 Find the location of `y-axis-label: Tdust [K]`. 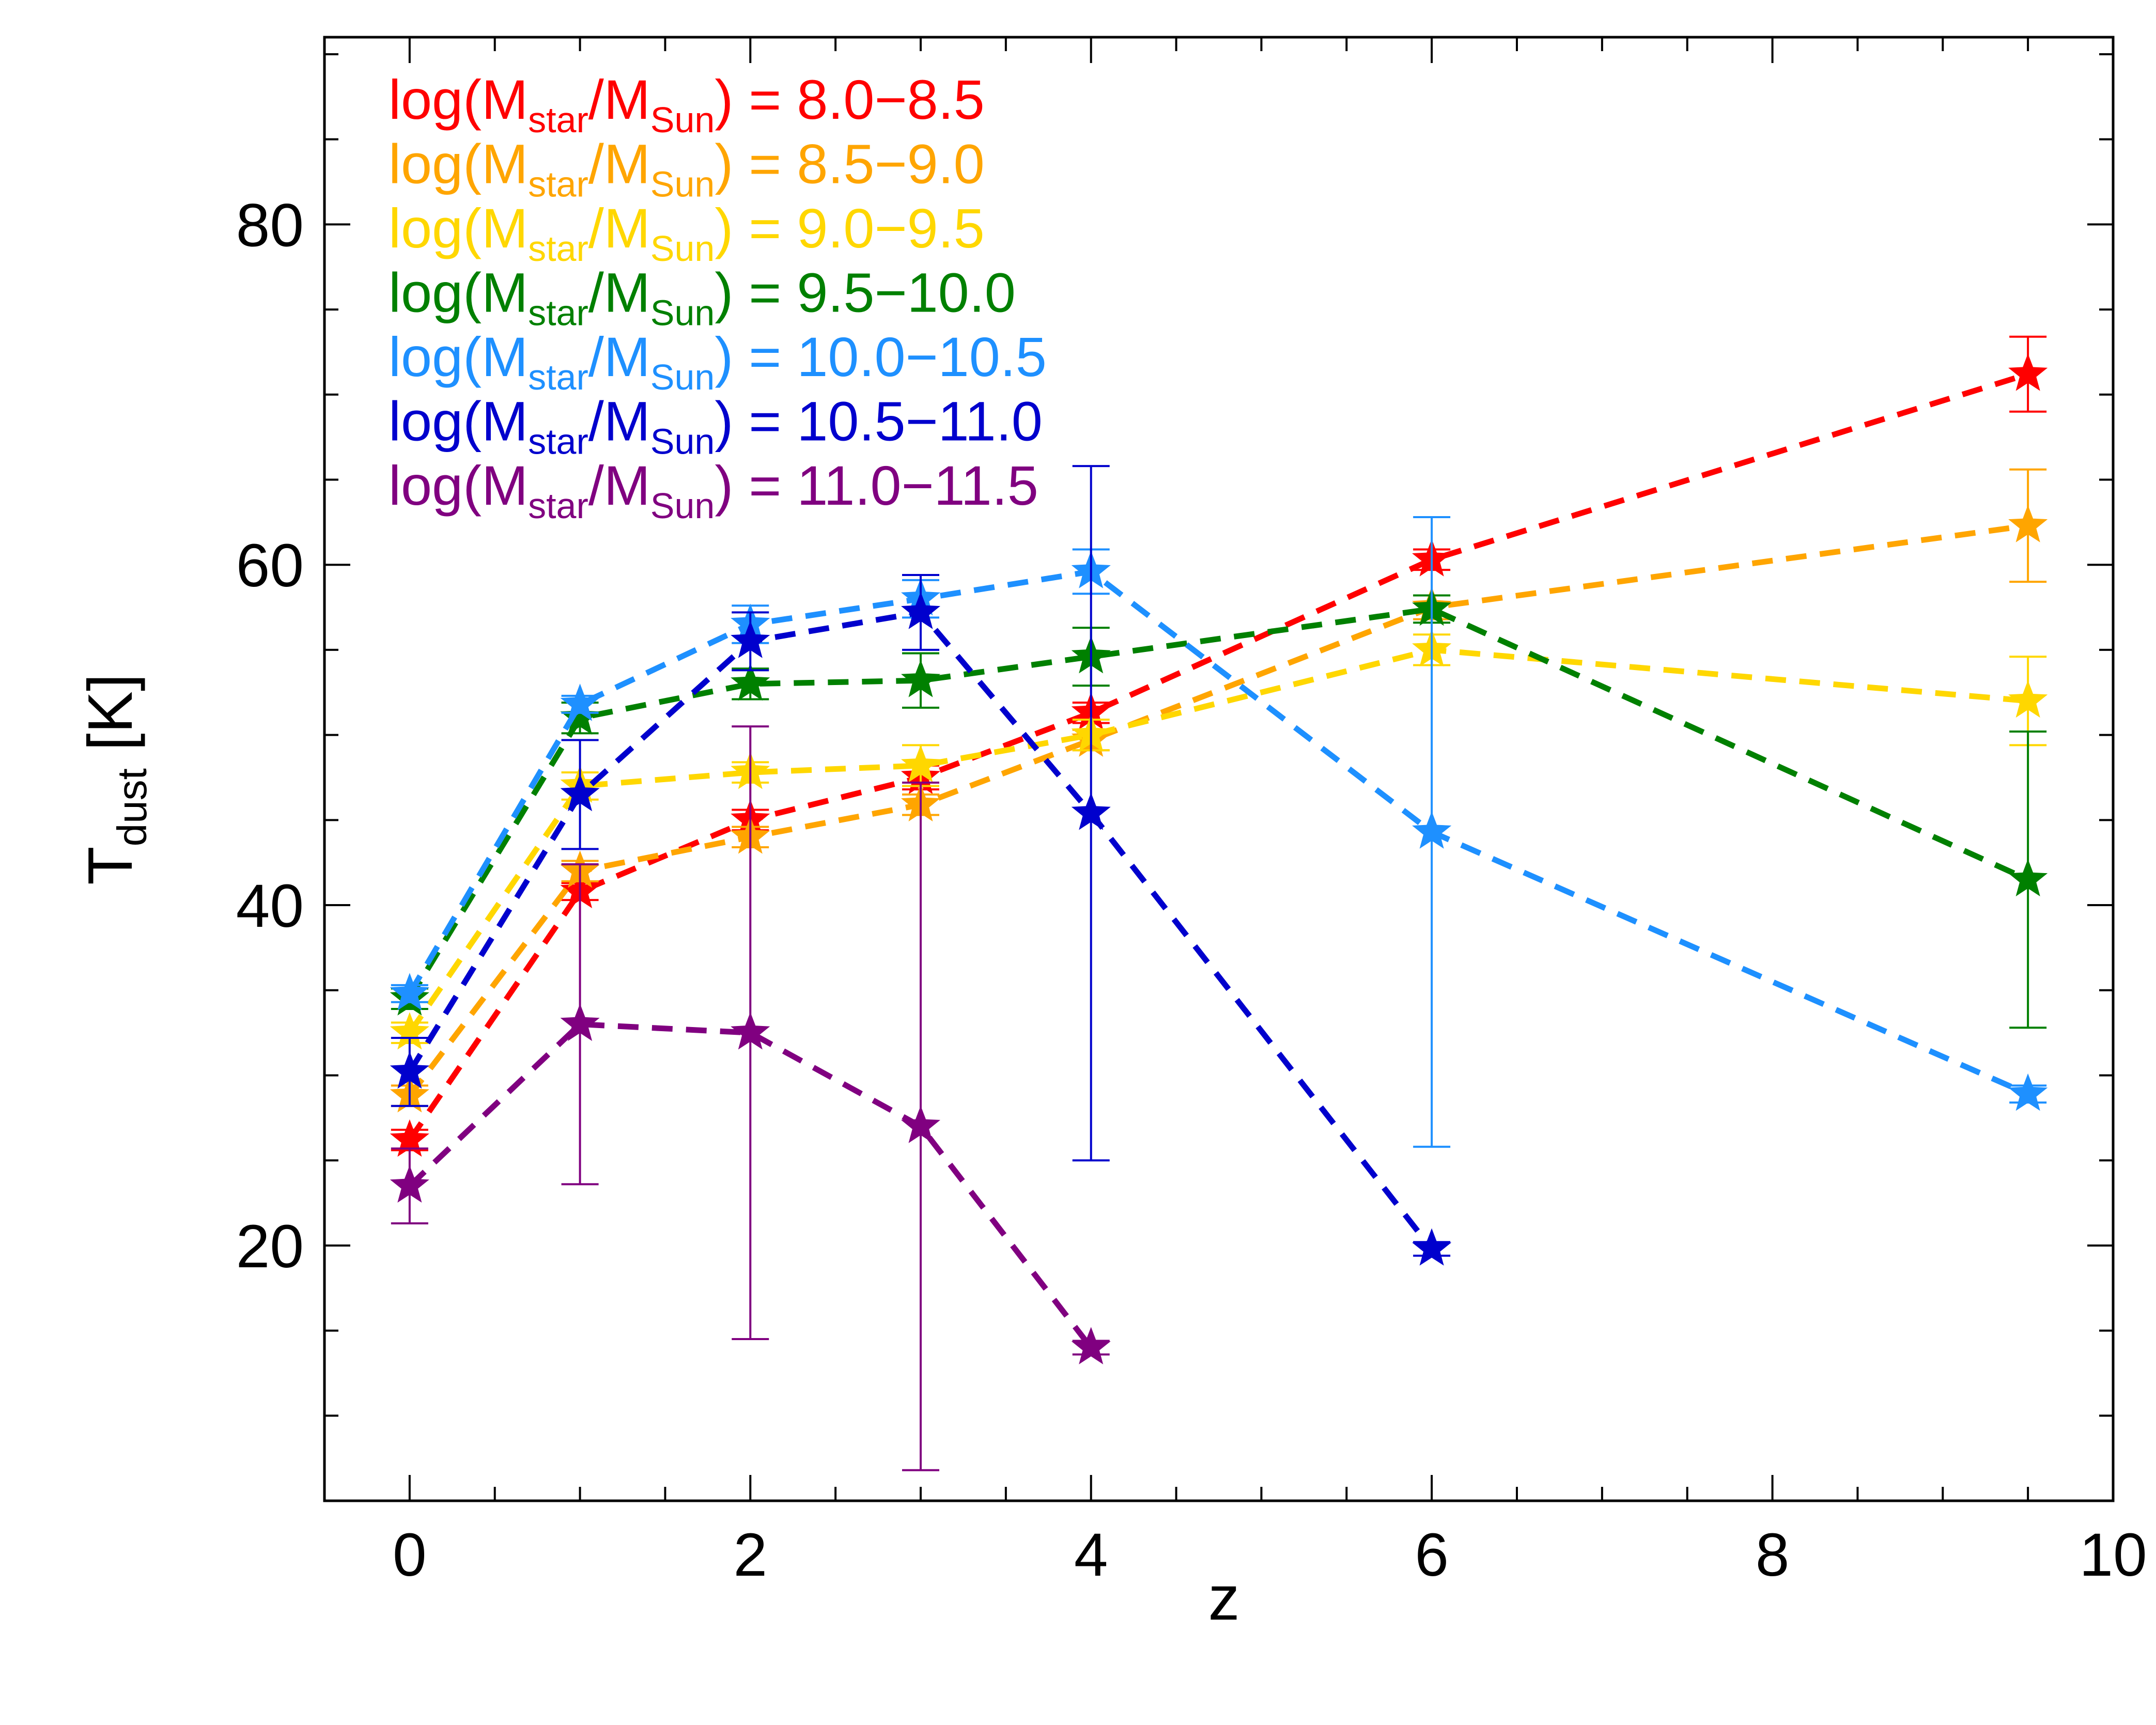

y-axis-label: Tdust [K] is located at coordinates (115, 779).